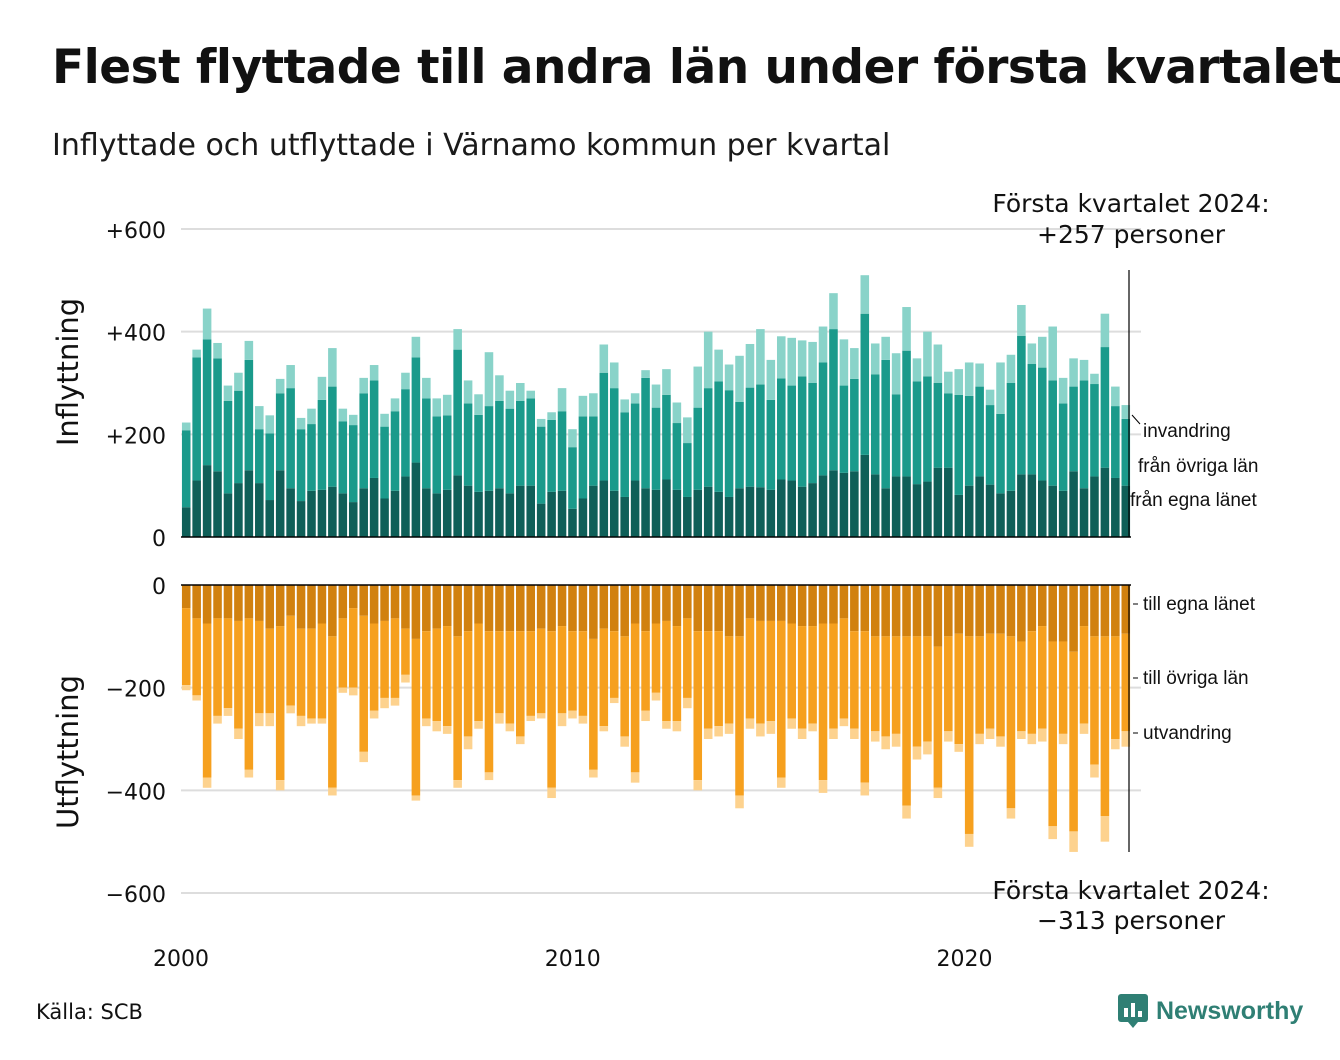  I want to click on bottom-ytick-label: −400, so click(136, 792).